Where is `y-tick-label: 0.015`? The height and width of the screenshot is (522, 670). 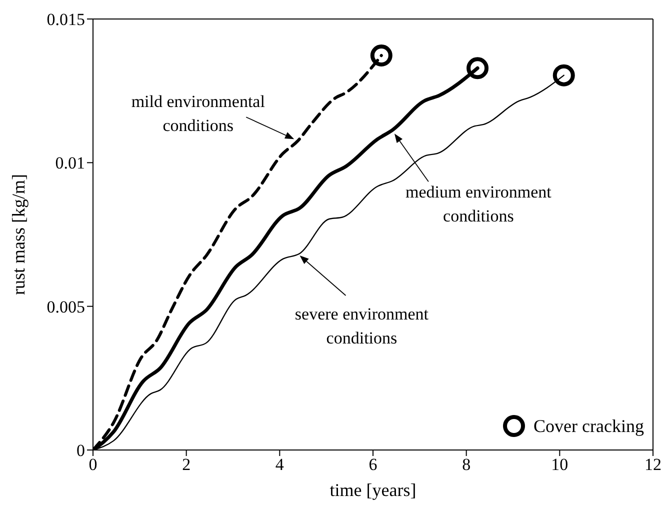 y-tick-label: 0.015 is located at coordinates (65, 20).